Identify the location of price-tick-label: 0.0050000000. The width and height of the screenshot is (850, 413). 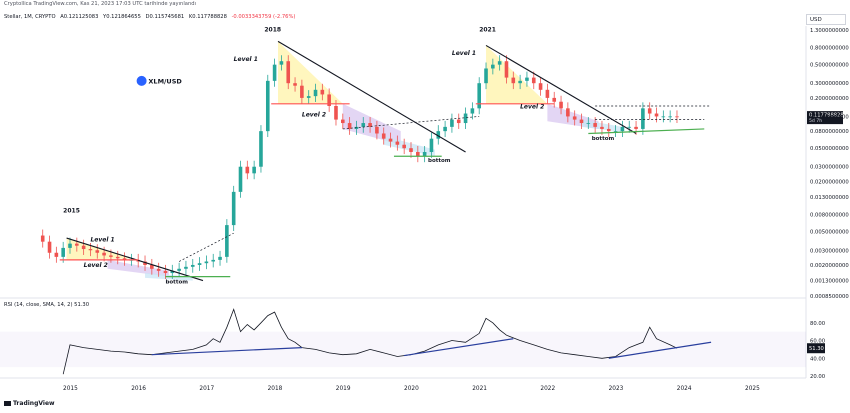
(829, 233).